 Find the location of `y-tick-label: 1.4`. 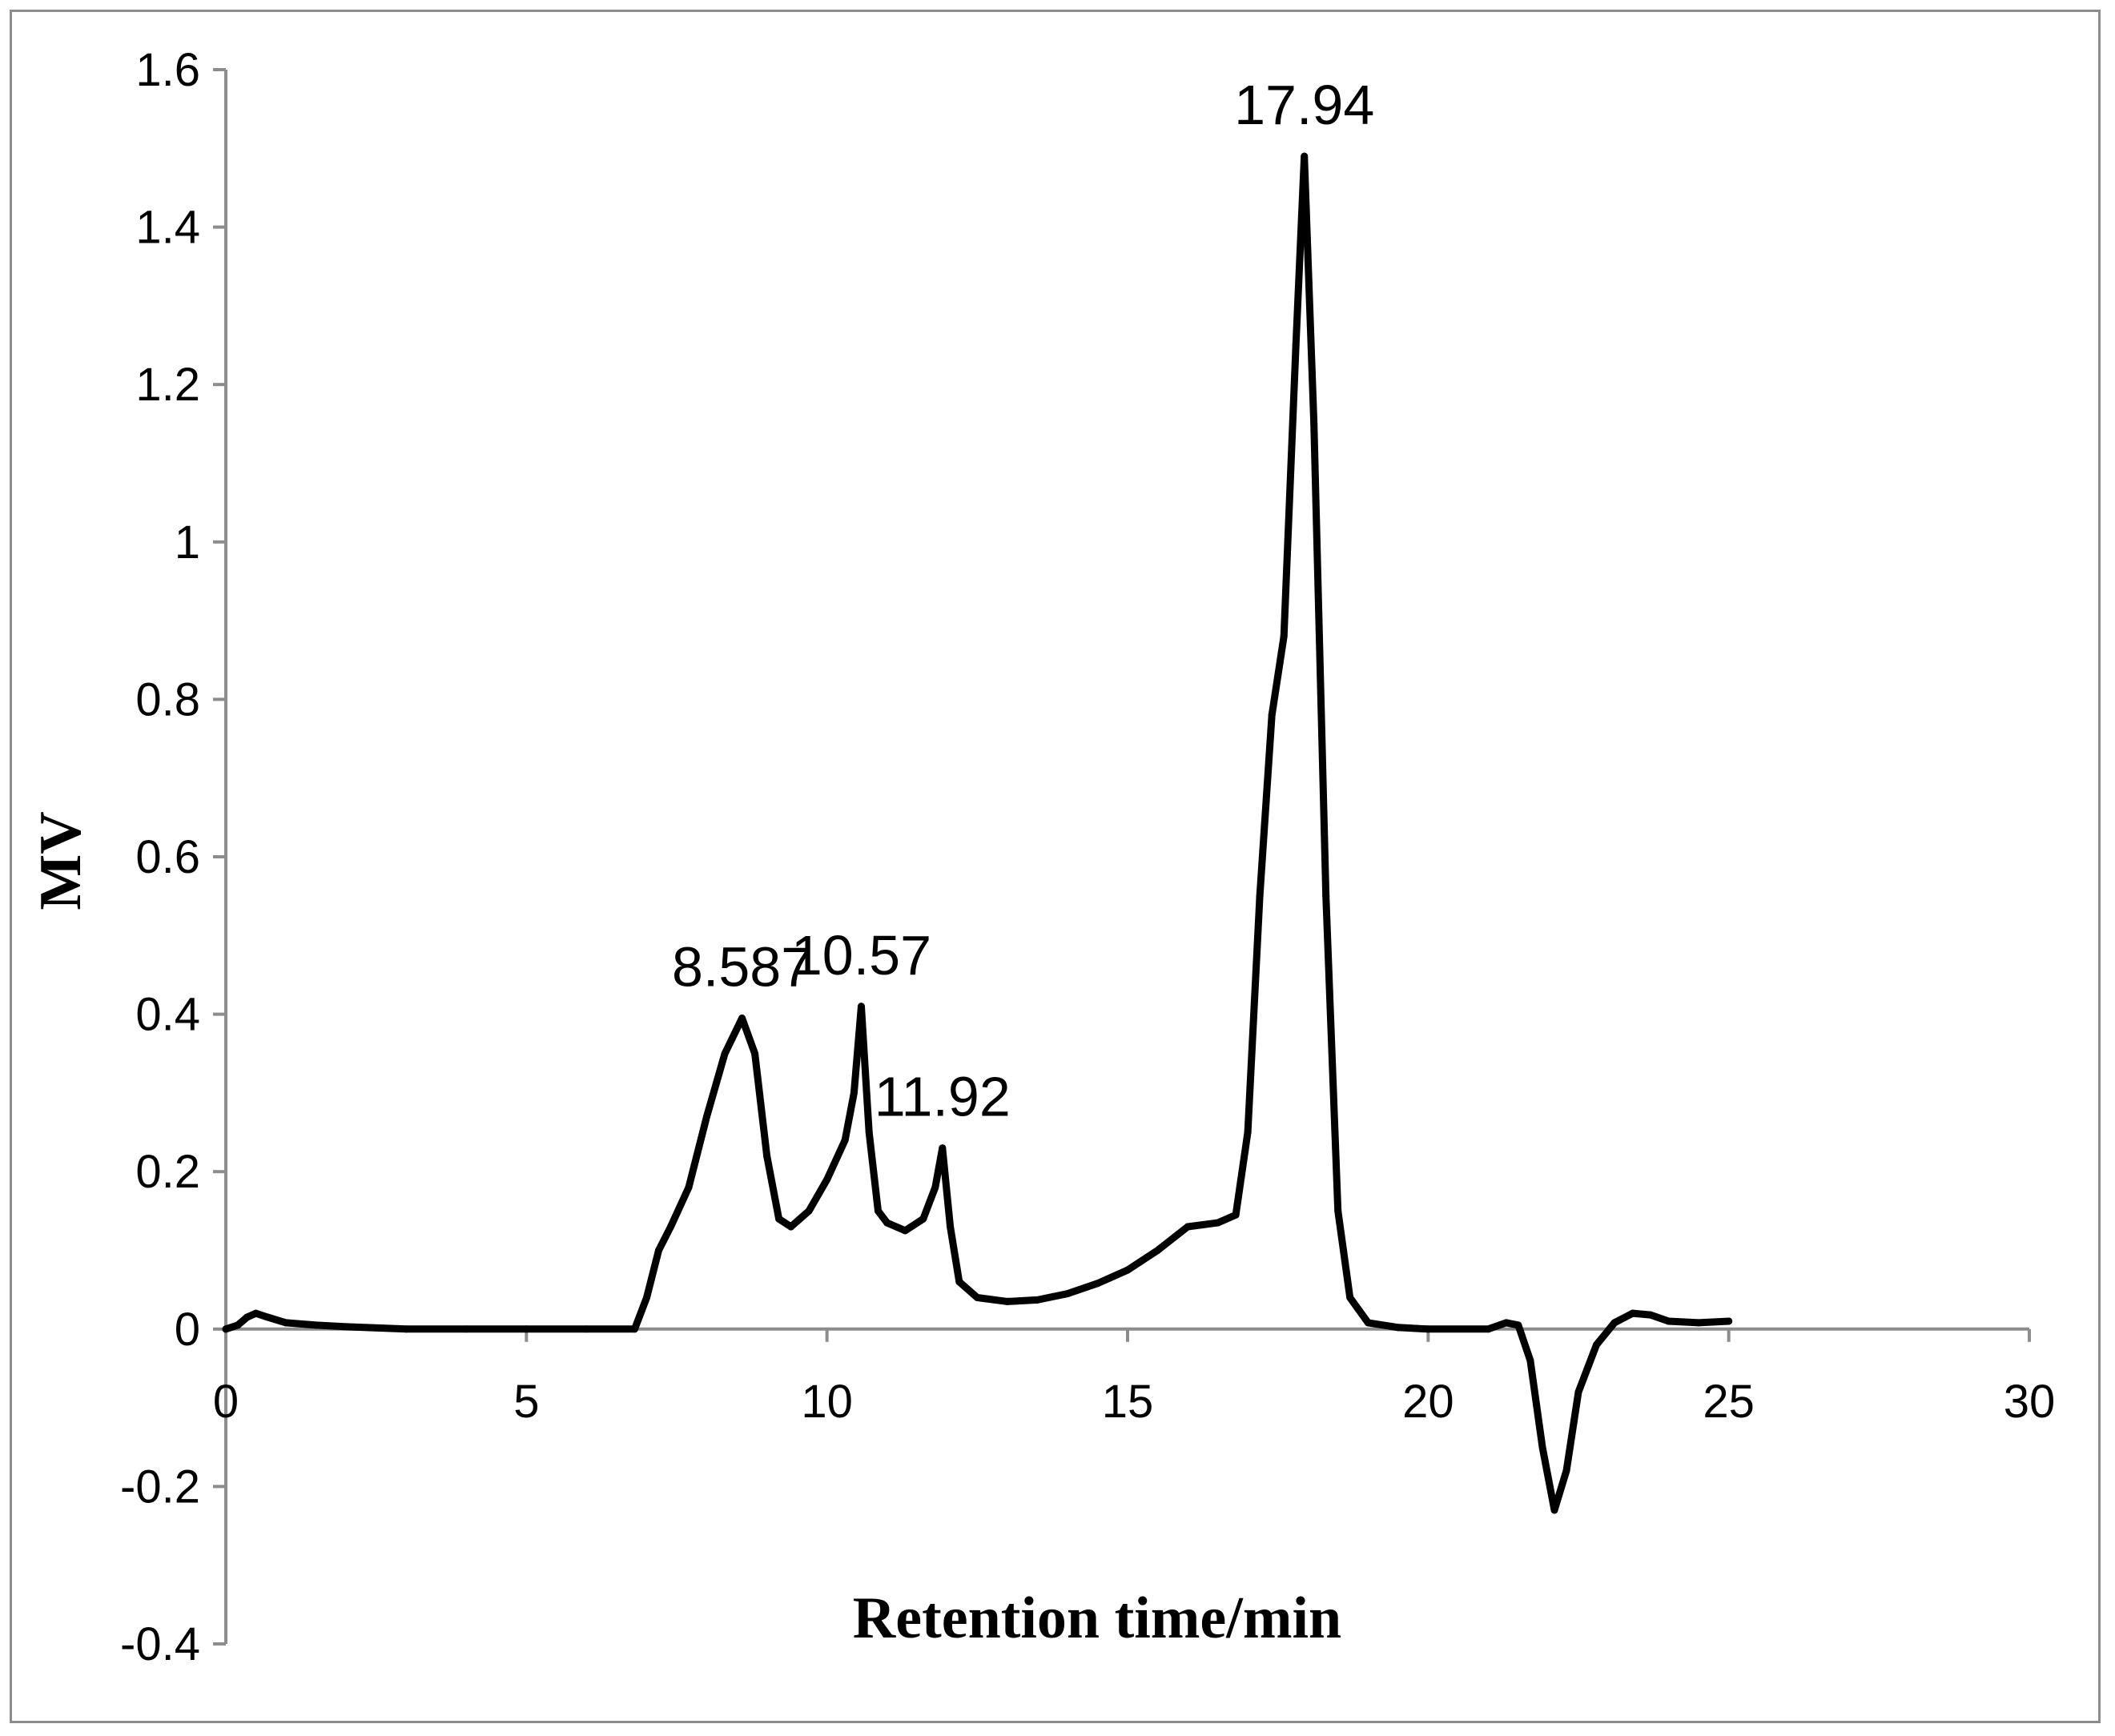

y-tick-label: 1.4 is located at coordinates (167, 228).